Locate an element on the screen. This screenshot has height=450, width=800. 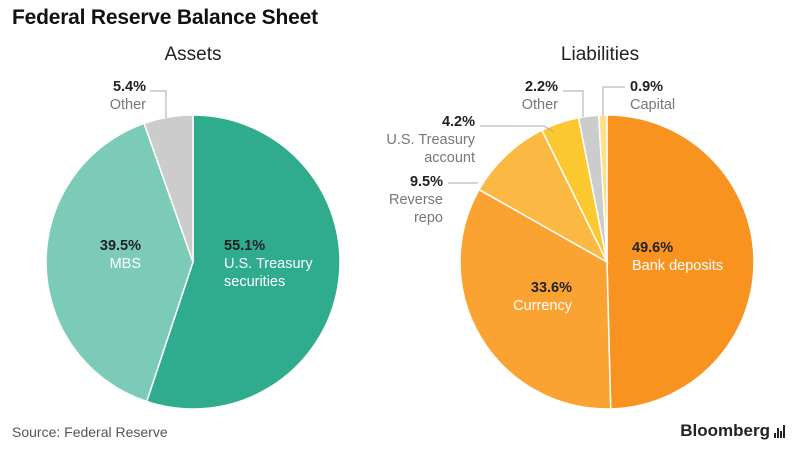
source-note: Source: Federal Reserve is located at coordinates (90, 432).